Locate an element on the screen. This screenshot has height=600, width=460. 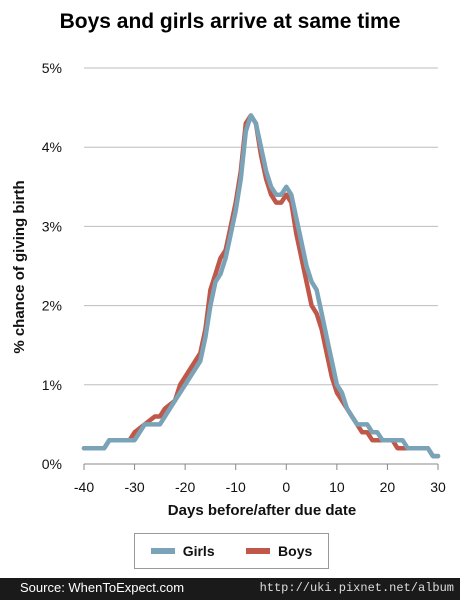
x-tick-label: -30 is located at coordinates (134, 487).